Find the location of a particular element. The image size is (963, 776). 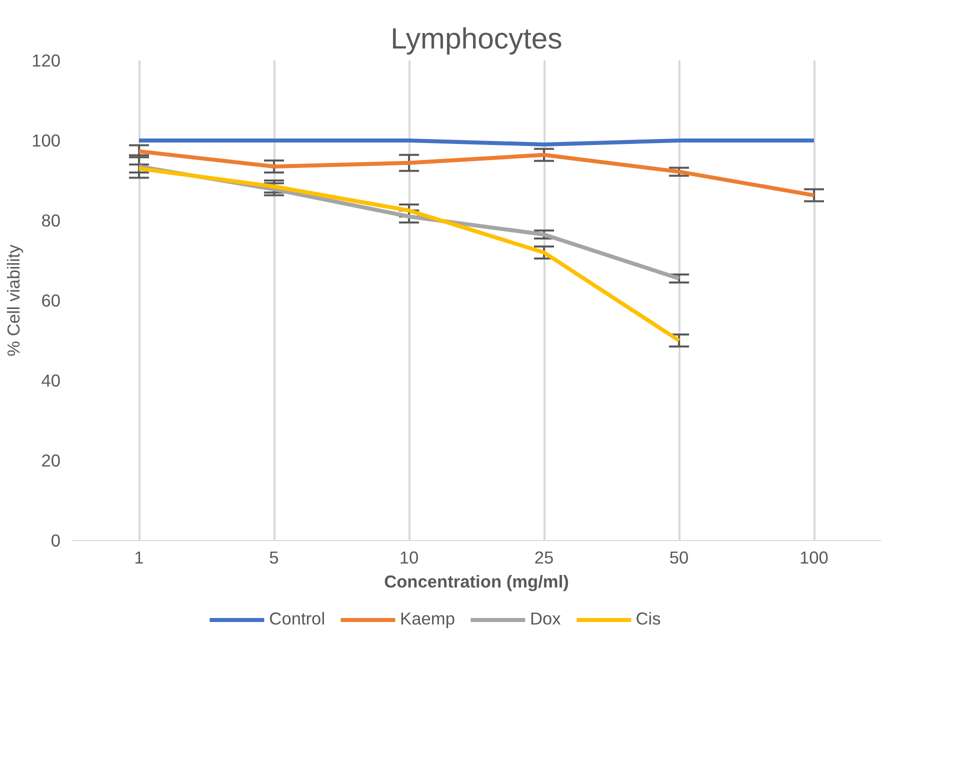

y-tick-label: 120 is located at coordinates (46, 60).